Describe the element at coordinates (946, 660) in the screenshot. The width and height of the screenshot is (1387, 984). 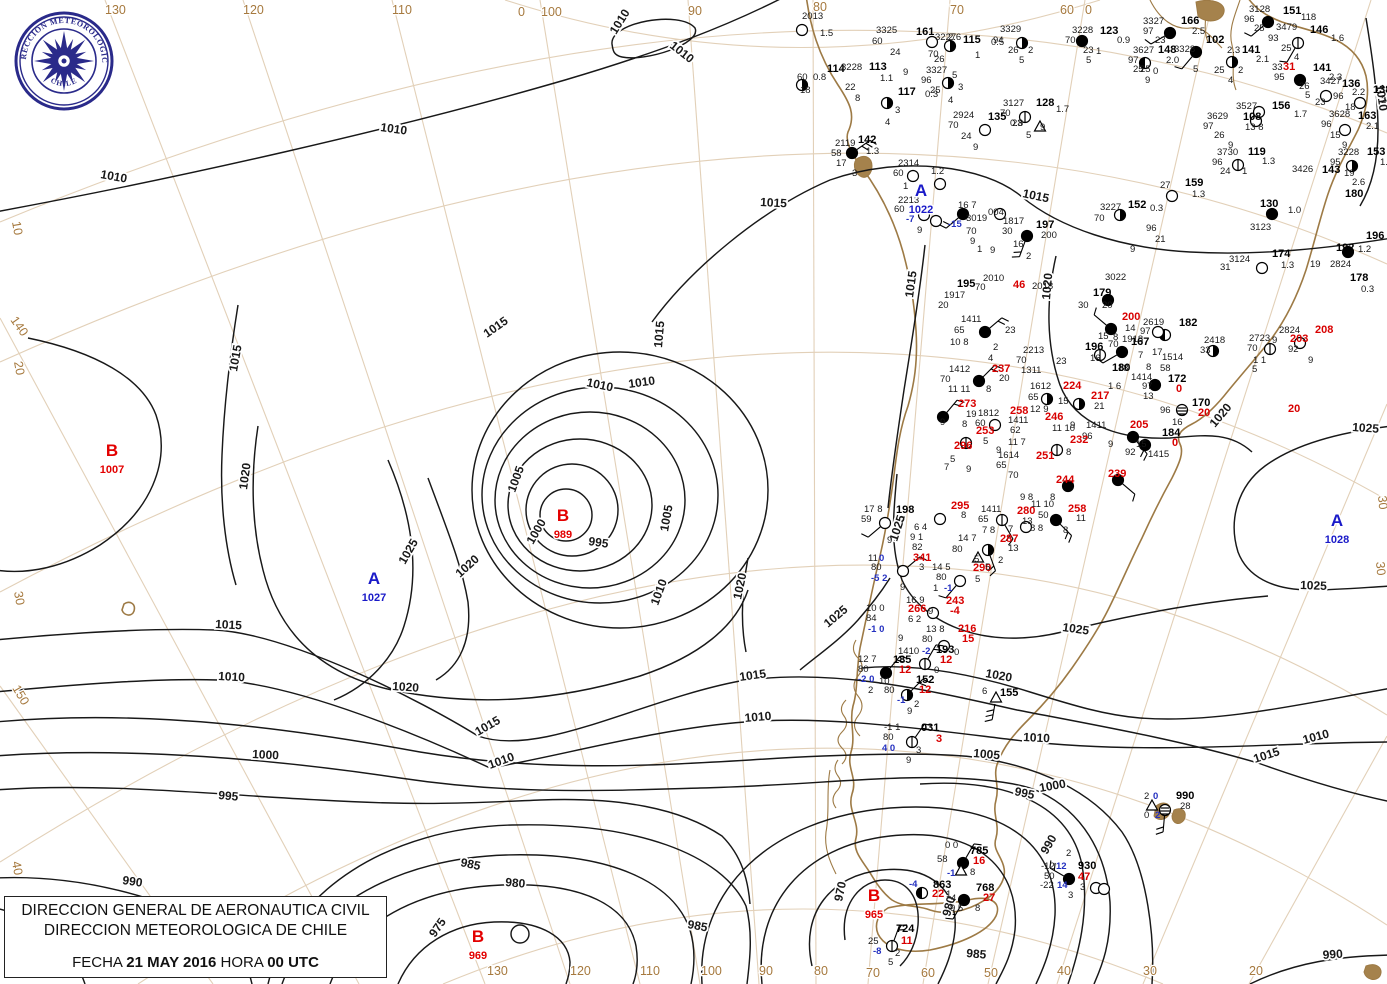
I see `station-id-red: 12` at that location.